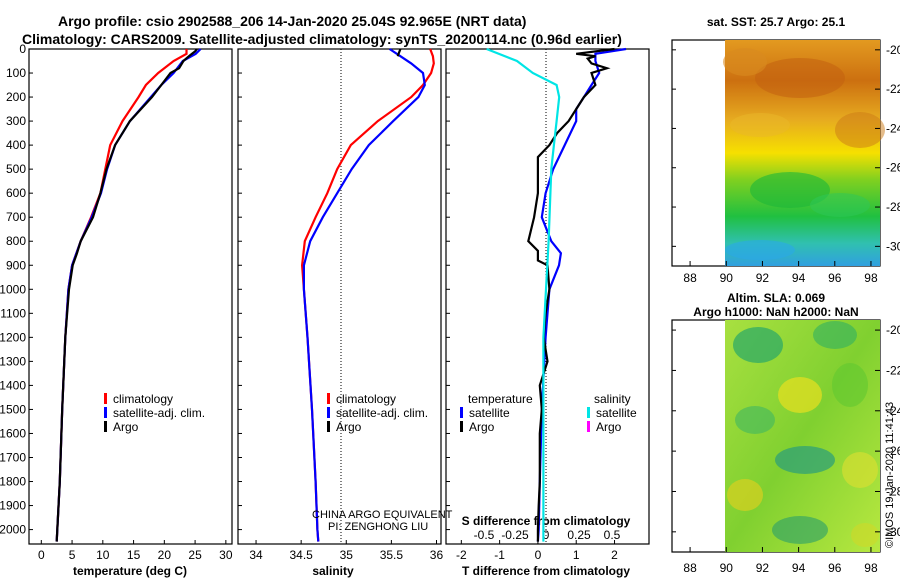 The height and width of the screenshot is (580, 900). I want to click on depth-tick-label: 1500, so click(13, 409).